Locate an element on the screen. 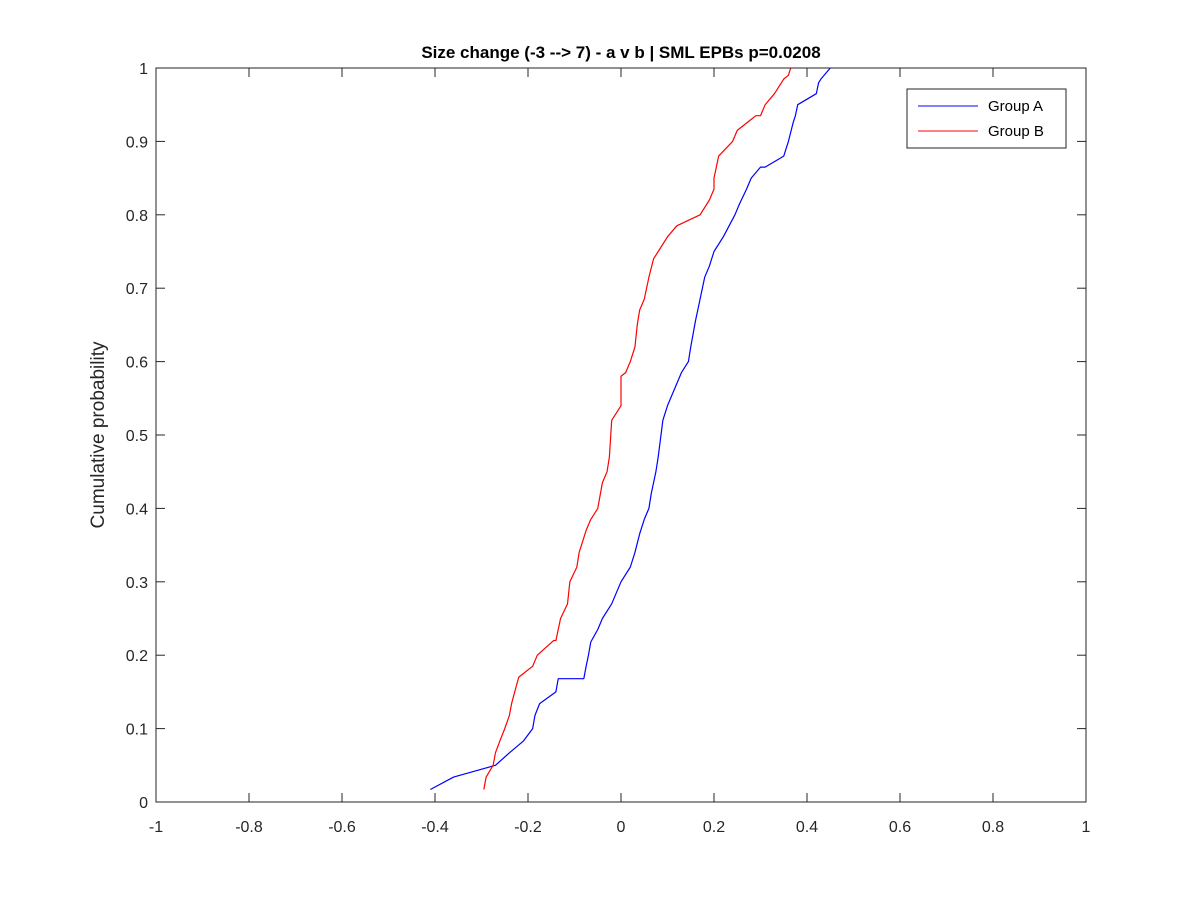  y-tick-label: 0.1 is located at coordinates (137, 730).